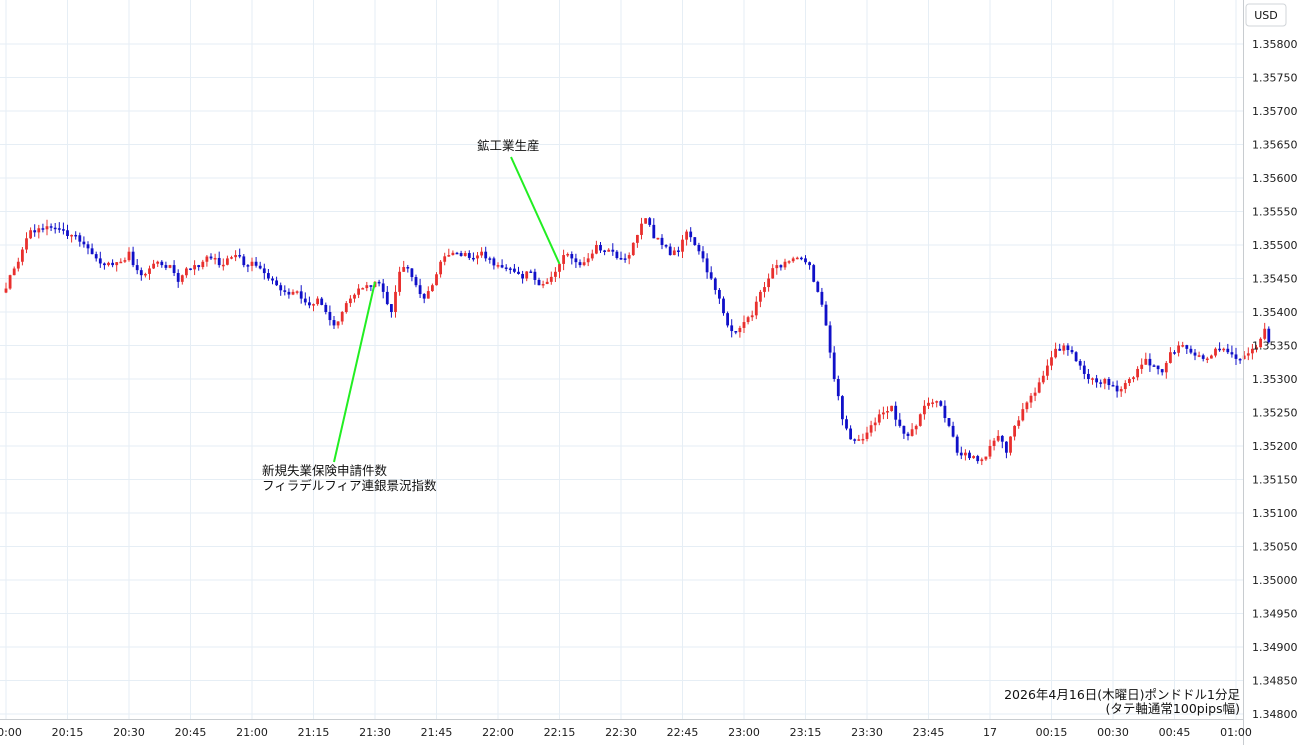 The image size is (1300, 745). What do you see at coordinates (1052, 732) in the screenshot?
I see `x-tick-label: 00:15` at bounding box center [1052, 732].